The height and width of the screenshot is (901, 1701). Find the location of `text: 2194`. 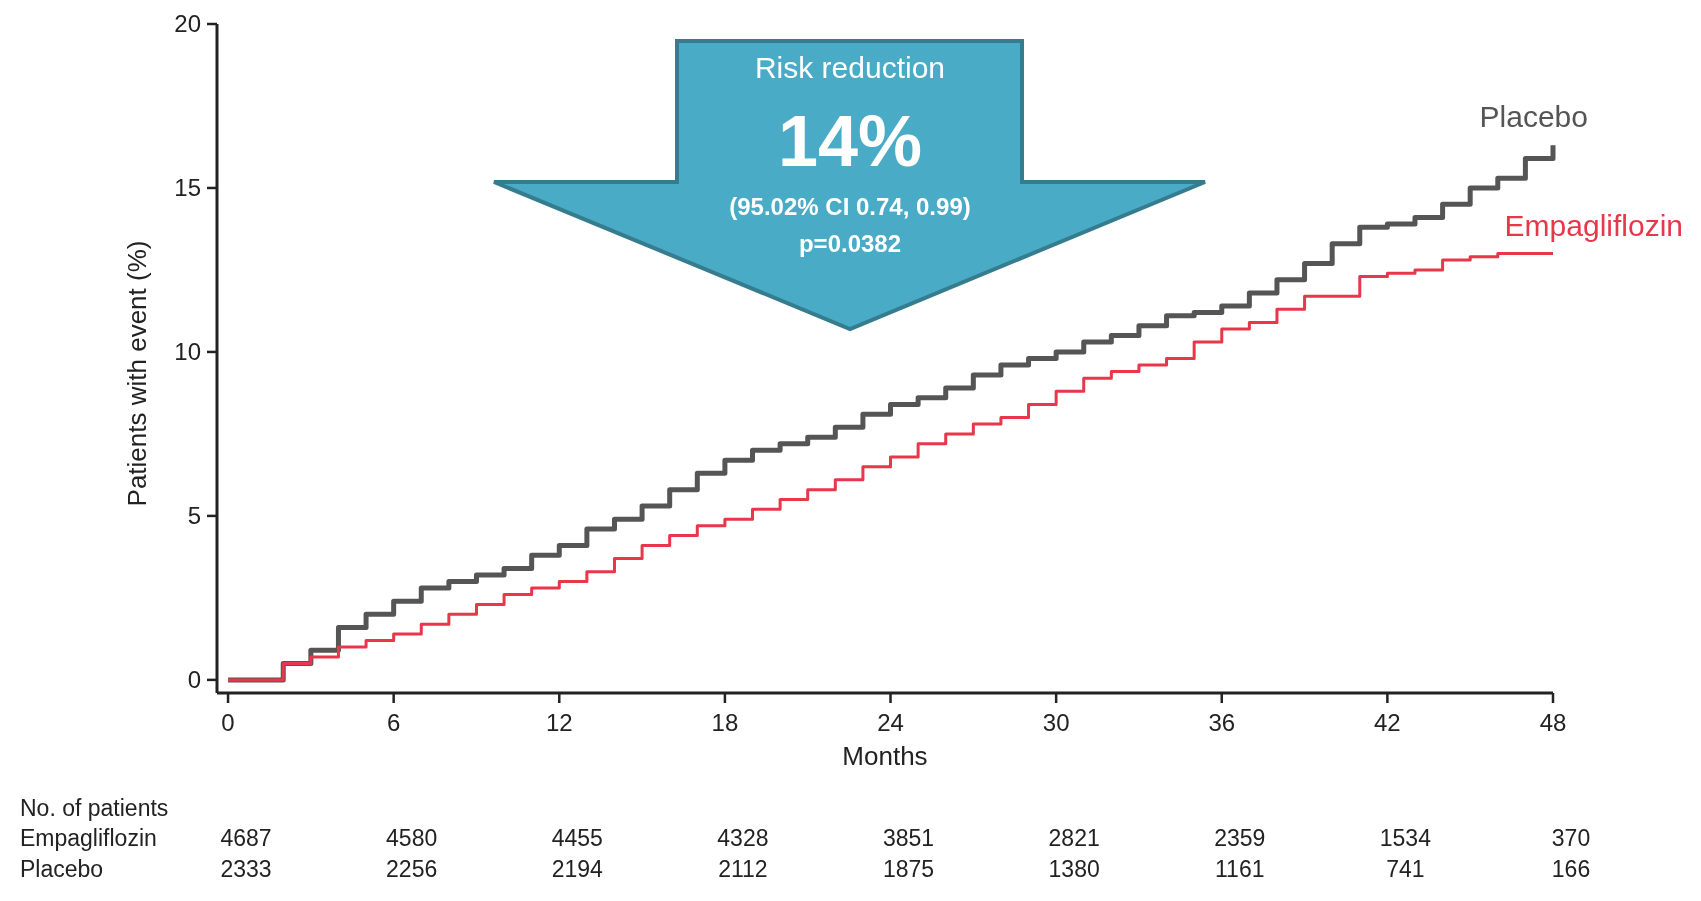

text: 2194 is located at coordinates (577, 869).